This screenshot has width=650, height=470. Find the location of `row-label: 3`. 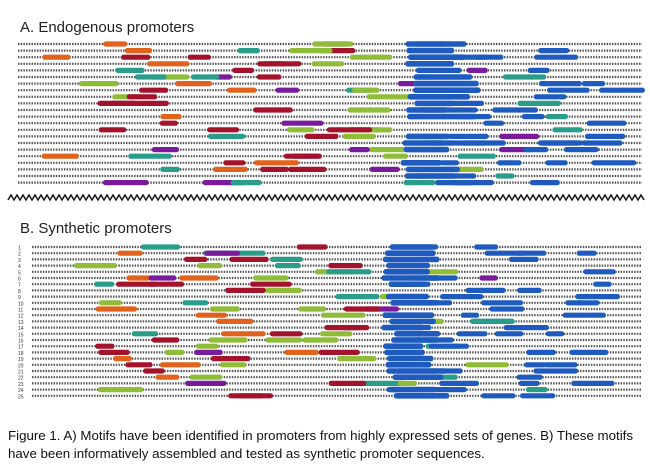

row-label: 3 is located at coordinates (19, 261).